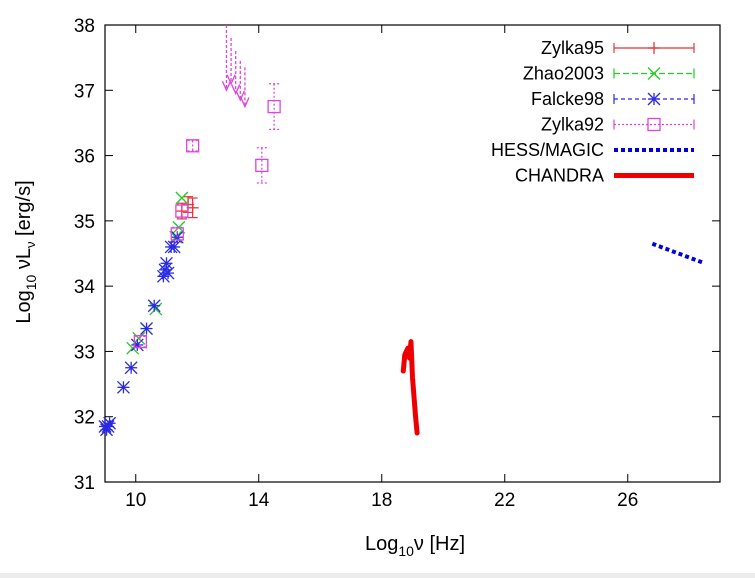 The width and height of the screenshot is (755, 578). What do you see at coordinates (84, 483) in the screenshot?
I see `y-tick-label: 31` at bounding box center [84, 483].